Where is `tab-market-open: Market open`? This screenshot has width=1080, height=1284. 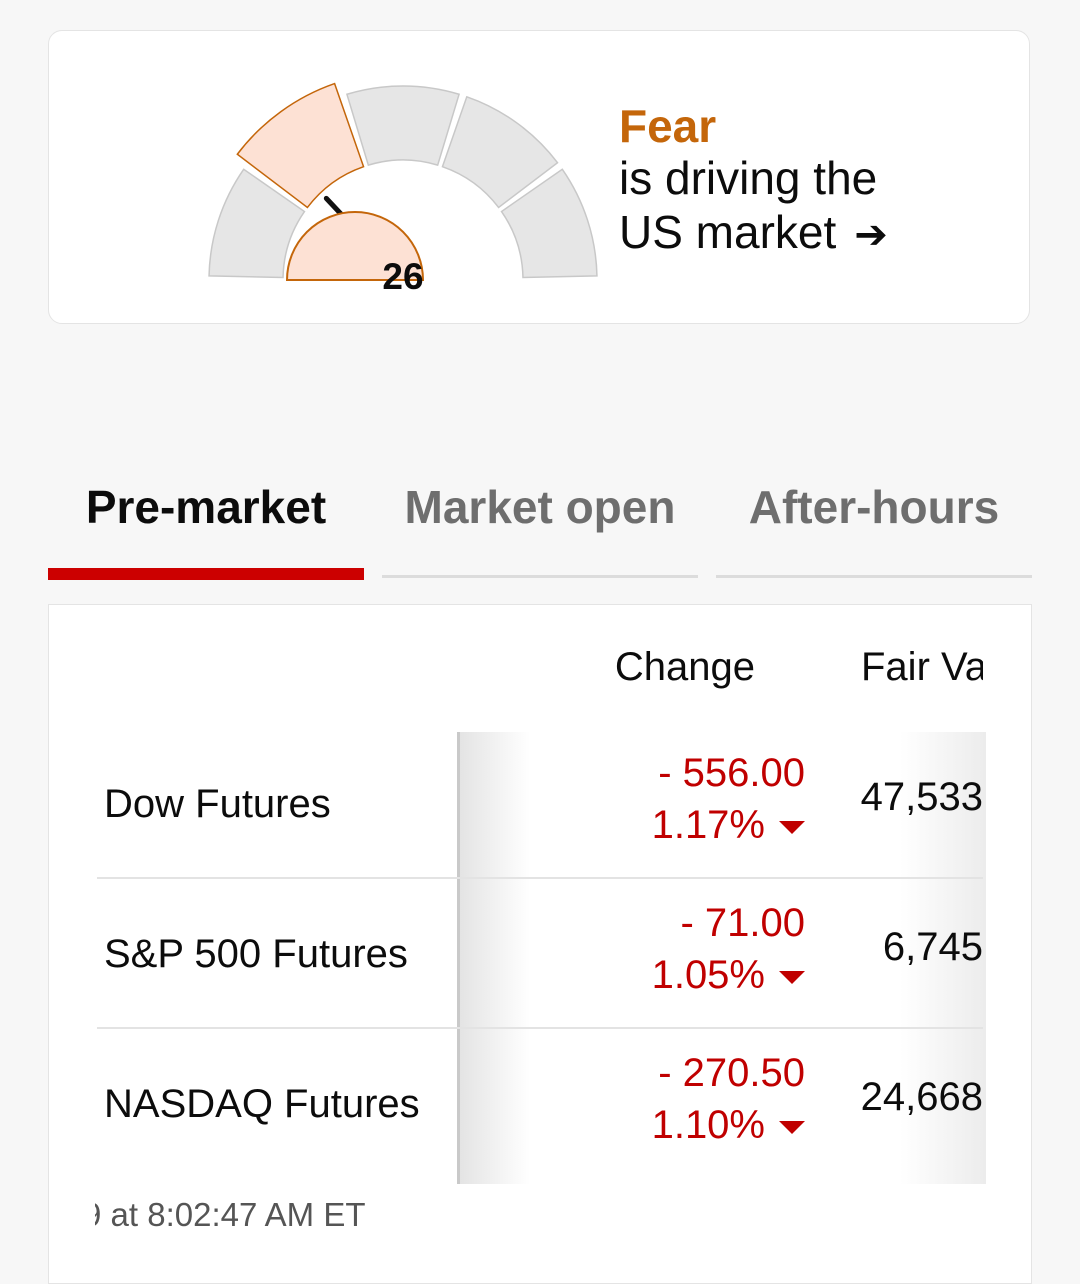
tab-market-open: Market open is located at coordinates (540, 526).